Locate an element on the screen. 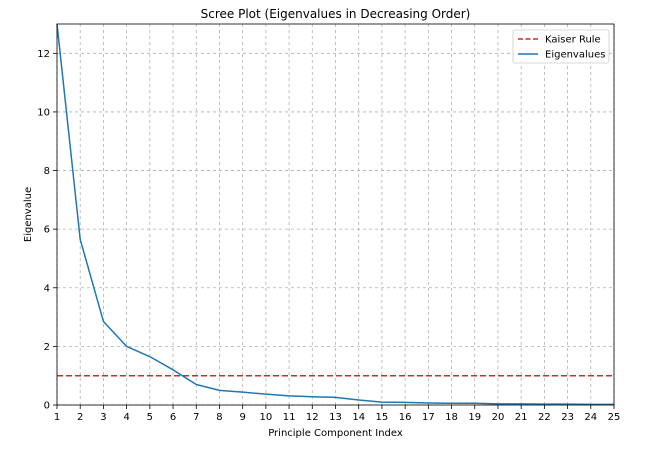 The width and height of the screenshot is (646, 454). legend-label: Kaiser Rule is located at coordinates (573, 40).